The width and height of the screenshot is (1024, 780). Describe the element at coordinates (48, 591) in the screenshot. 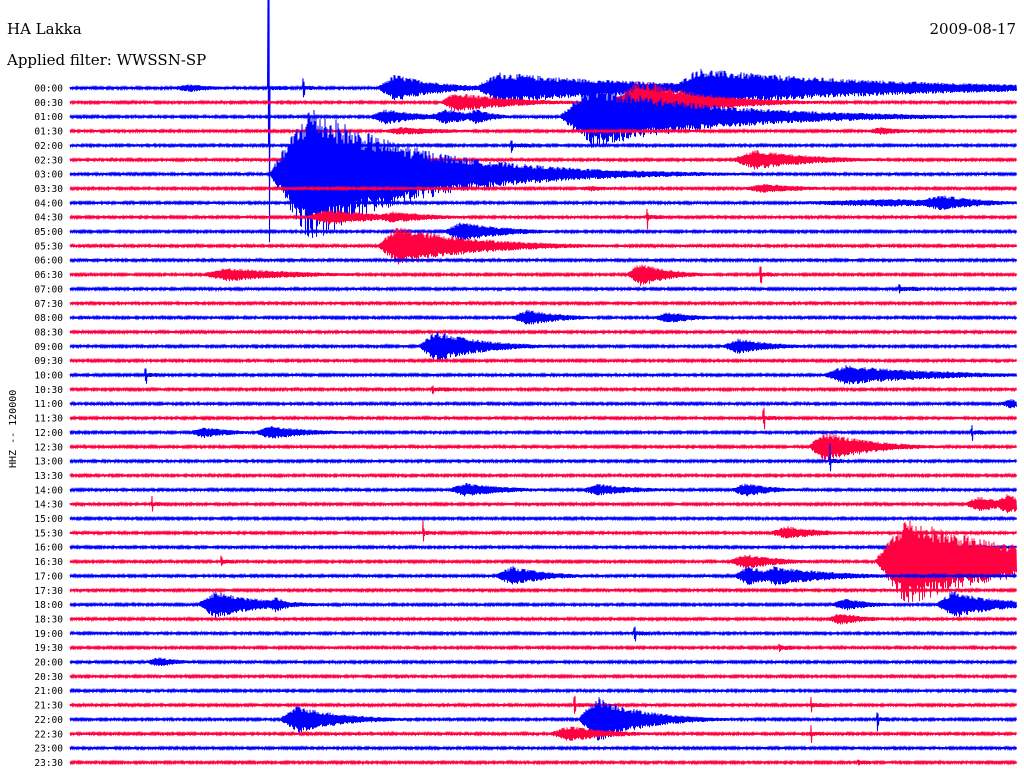

I see `time-tick-label: 17:30` at that location.